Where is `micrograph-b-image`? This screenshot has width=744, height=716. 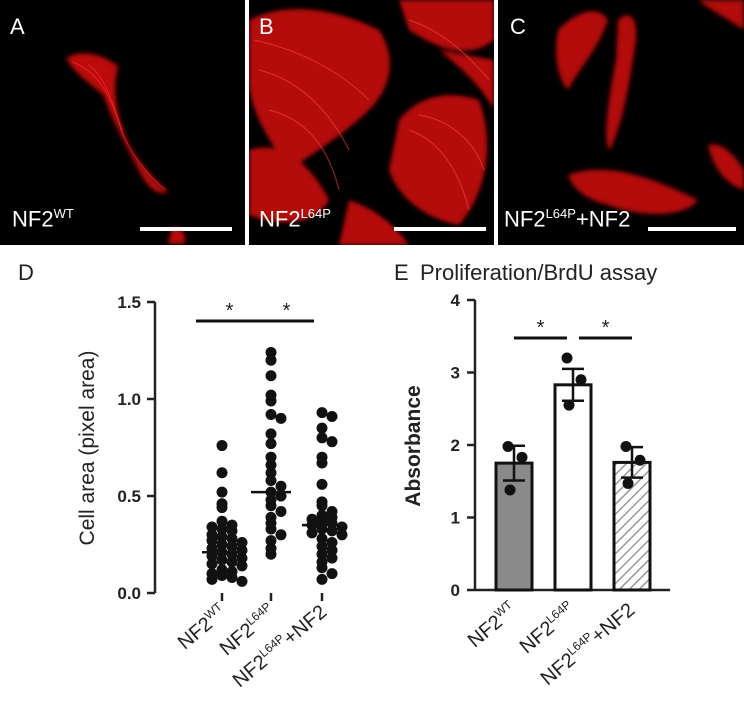 micrograph-b-image is located at coordinates (371, 122).